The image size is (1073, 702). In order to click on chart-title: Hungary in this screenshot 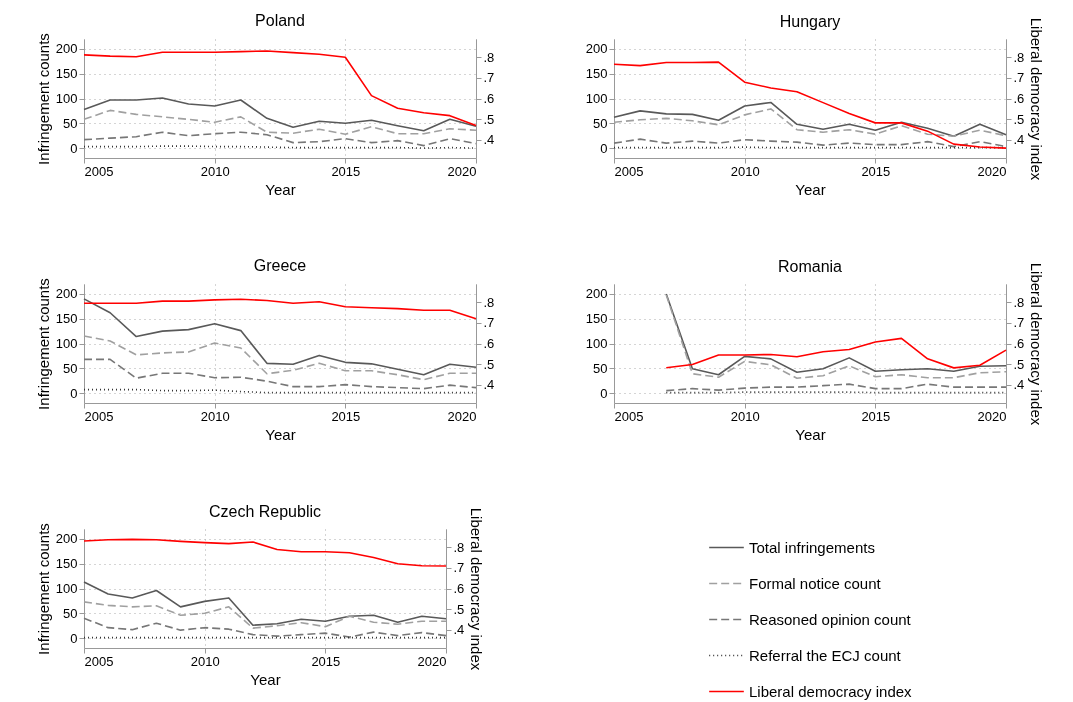, I will do `click(810, 22)`.